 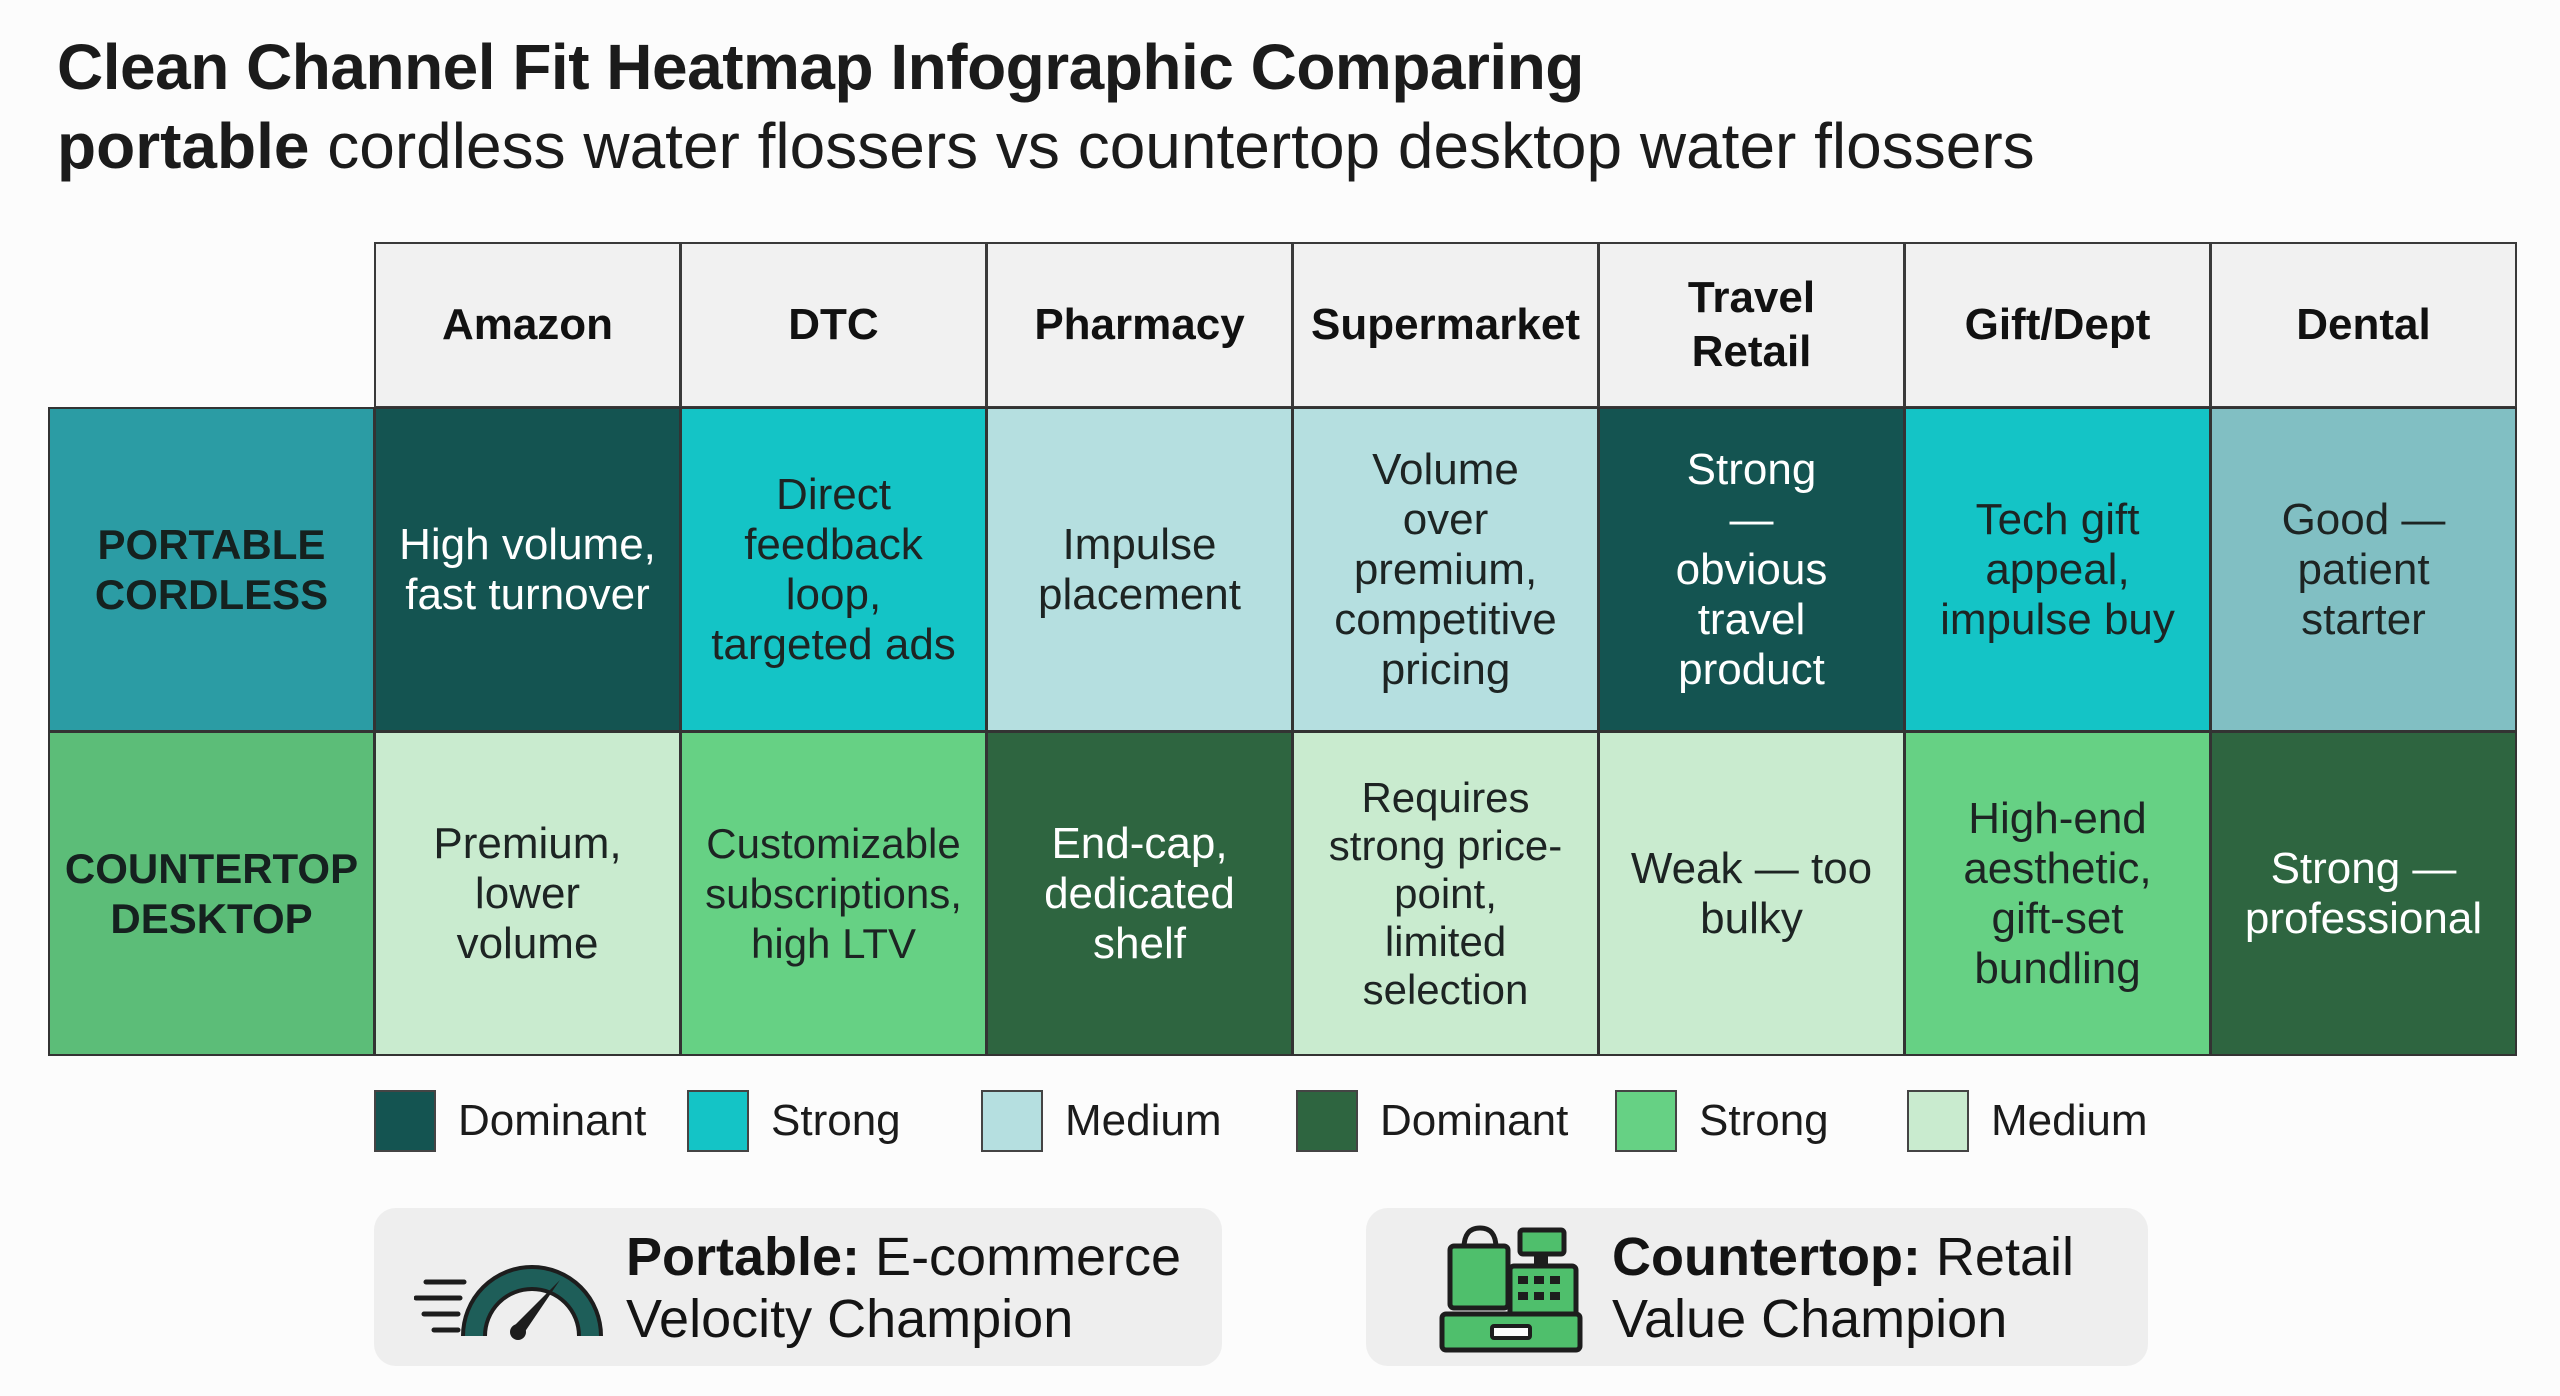 What do you see at coordinates (1751, 893) in the screenshot?
I see `heatmap-cell-countertop-travel-retail: Weak — too bulky` at bounding box center [1751, 893].